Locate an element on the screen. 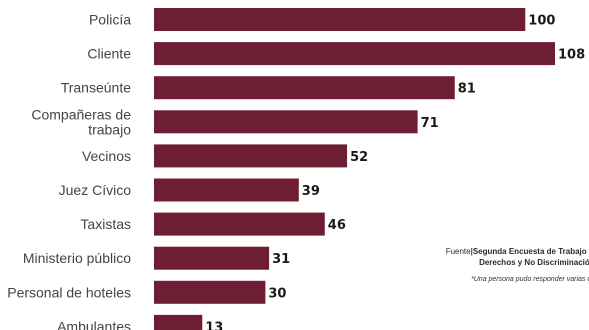 The width and height of the screenshot is (589, 330). category-label-4: Vecinos is located at coordinates (106, 156).